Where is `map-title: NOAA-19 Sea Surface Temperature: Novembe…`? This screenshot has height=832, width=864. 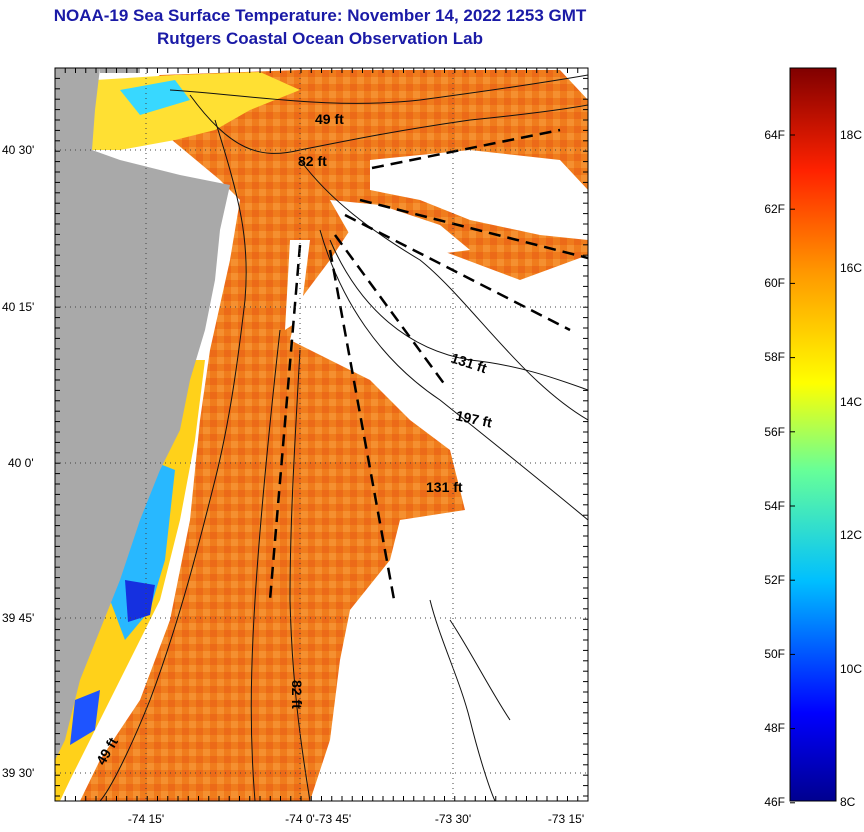 map-title: NOAA-19 Sea Surface Temperature: Novembe… is located at coordinates (320, 15).